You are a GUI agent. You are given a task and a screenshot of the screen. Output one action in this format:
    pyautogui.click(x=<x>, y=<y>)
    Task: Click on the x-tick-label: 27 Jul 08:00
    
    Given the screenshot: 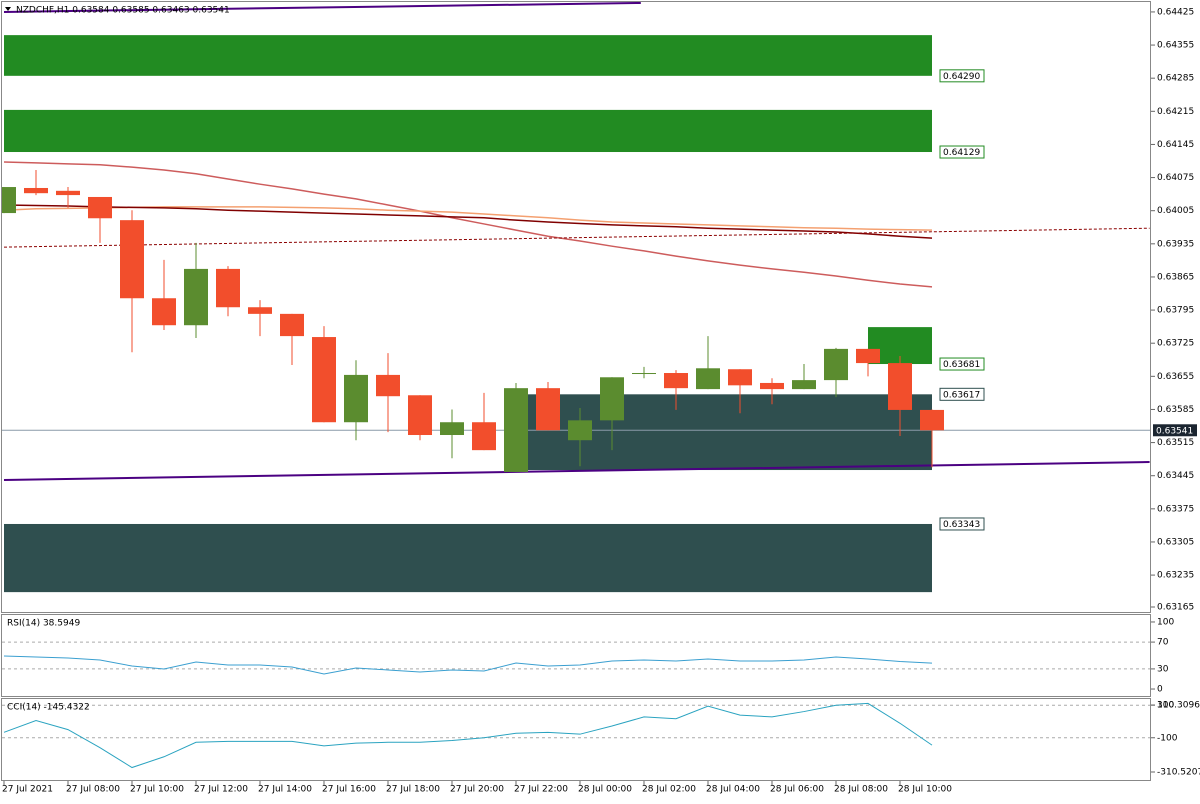 What is the action you would take?
    pyautogui.click(x=93, y=790)
    